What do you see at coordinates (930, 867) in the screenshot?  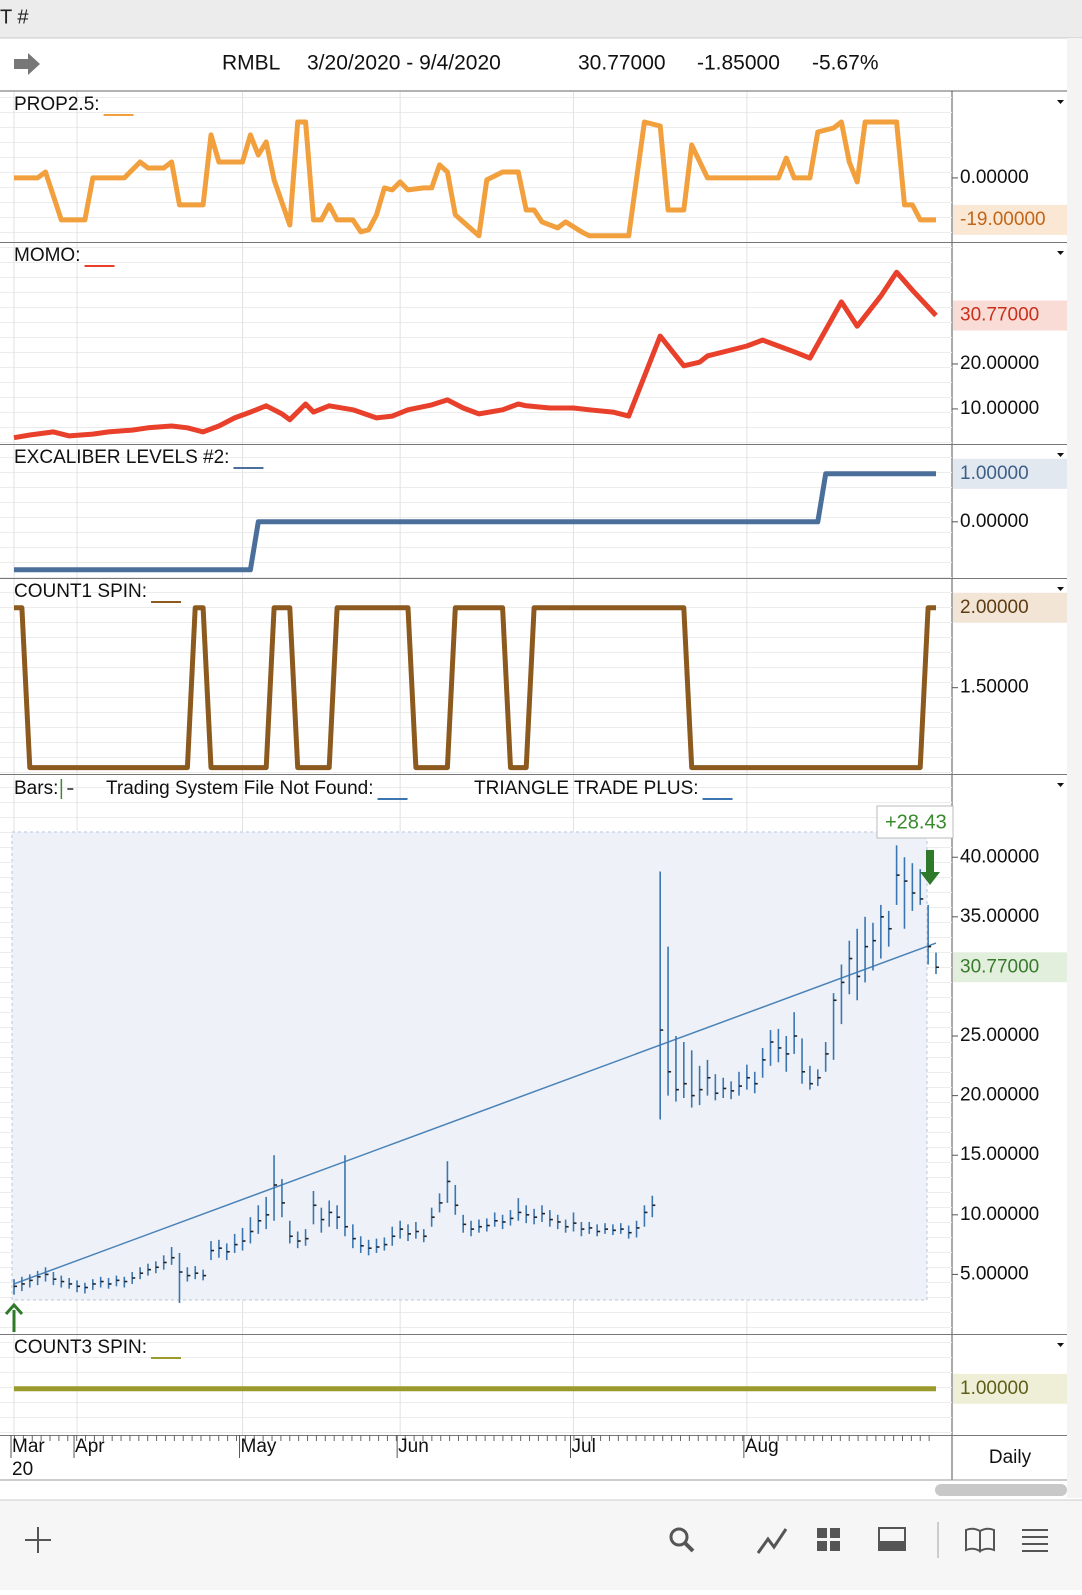 I see `sell-arrow` at bounding box center [930, 867].